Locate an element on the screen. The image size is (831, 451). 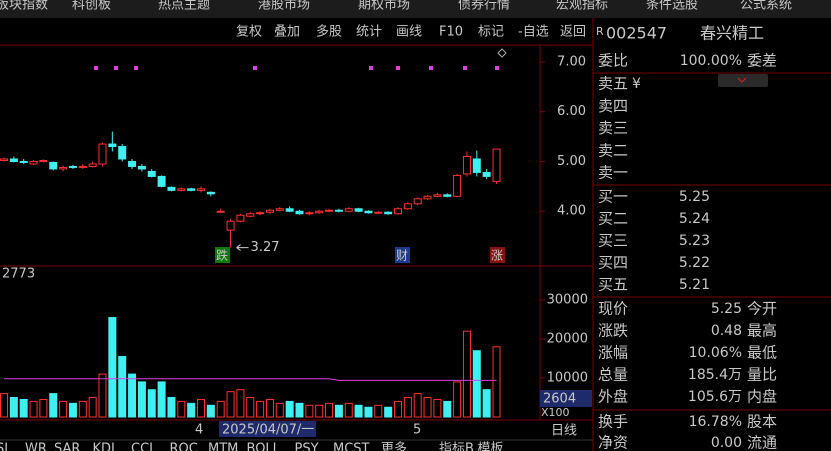
indicator-tab: CCI is located at coordinates (142, 446).